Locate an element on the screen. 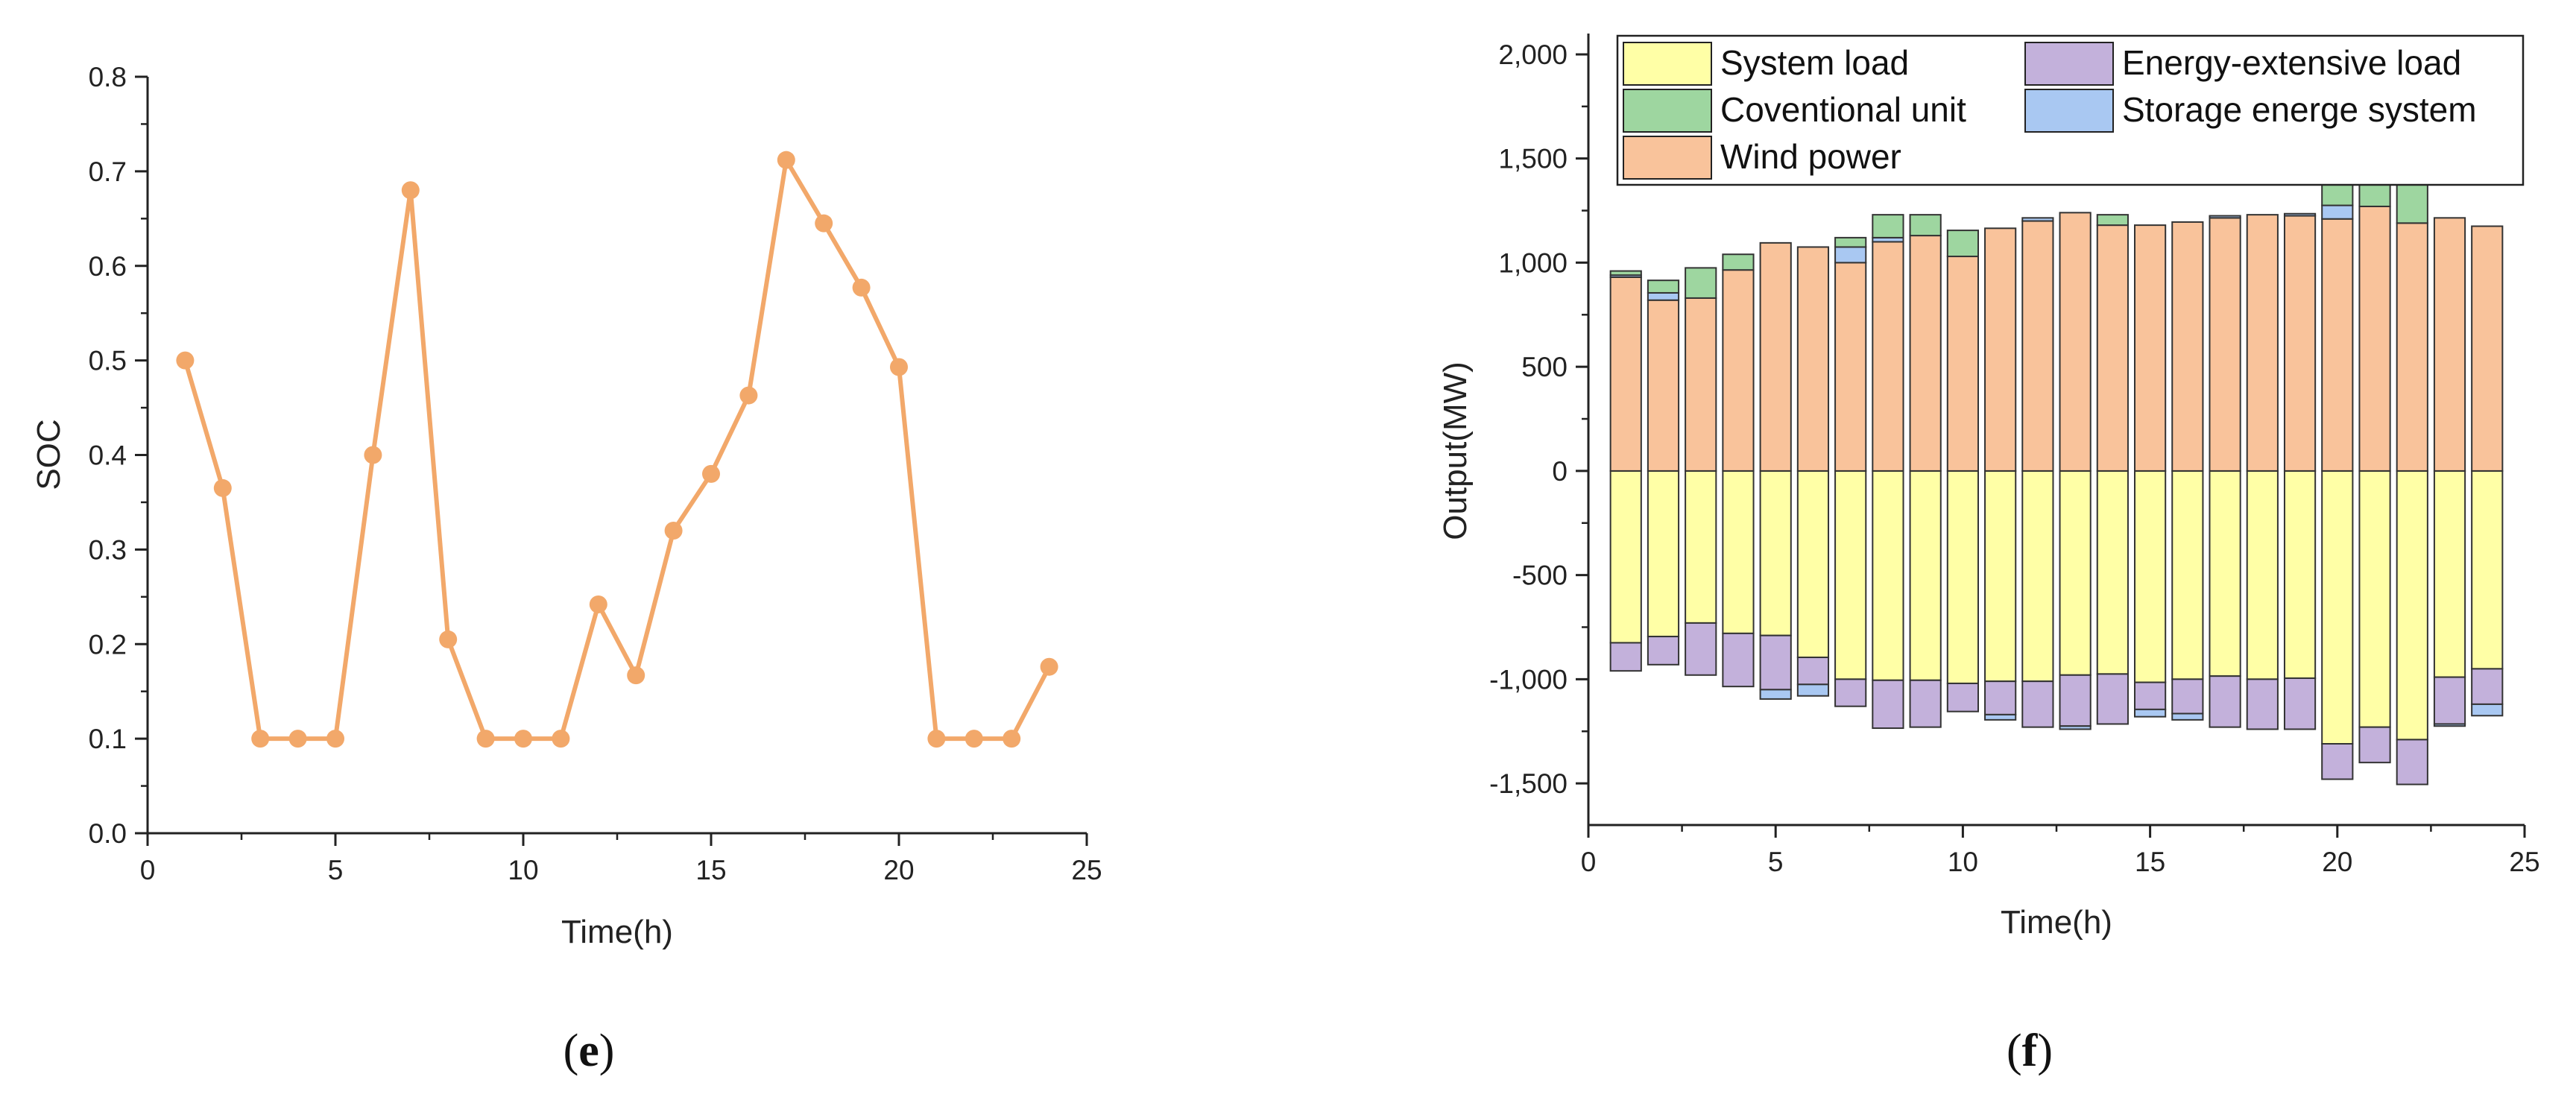 This screenshot has height=1106, width=2576. output-x-tick-label: 25 is located at coordinates (2524, 862).